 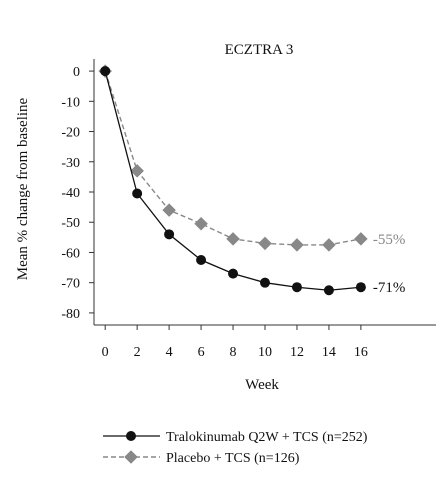 What do you see at coordinates (70, 284) in the screenshot?
I see `y-tick-label: -70` at bounding box center [70, 284].